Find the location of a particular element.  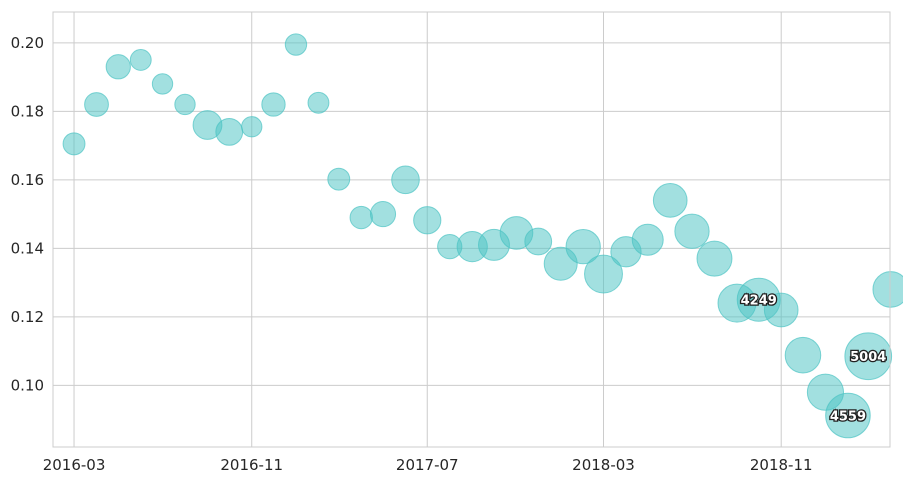

y-tick-label: 0.18 is located at coordinates (27, 111).